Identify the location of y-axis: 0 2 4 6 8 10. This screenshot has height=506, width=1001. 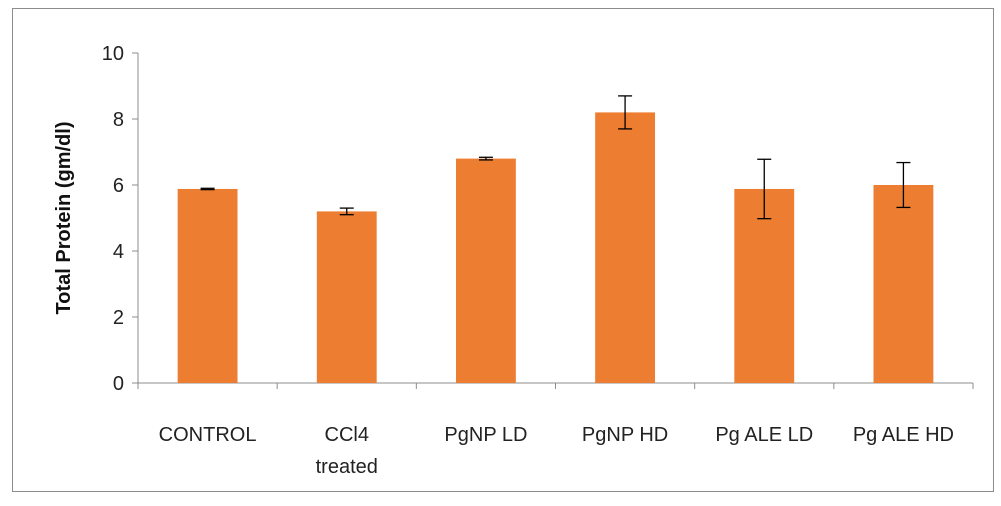
(120, 219).